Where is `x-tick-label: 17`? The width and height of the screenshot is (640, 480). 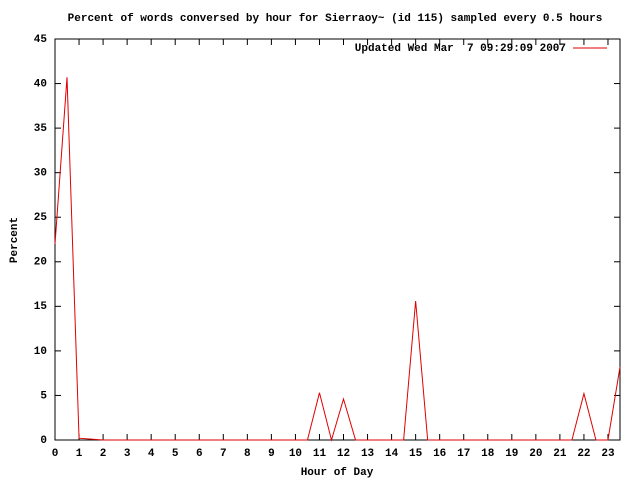 x-tick-label: 17 is located at coordinates (463, 454).